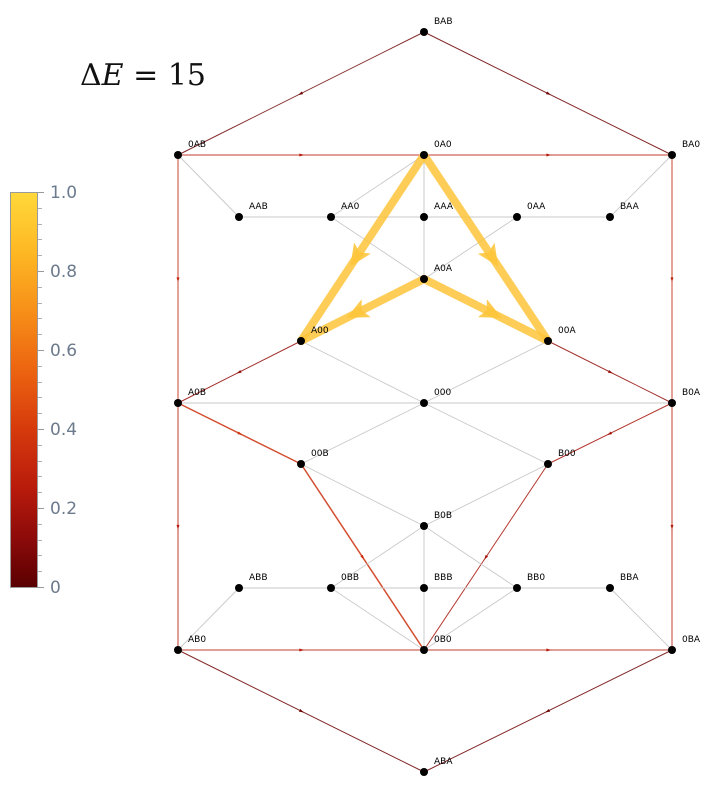  What do you see at coordinates (64, 351) in the screenshot?
I see `colorbar-label: 0.6` at bounding box center [64, 351].